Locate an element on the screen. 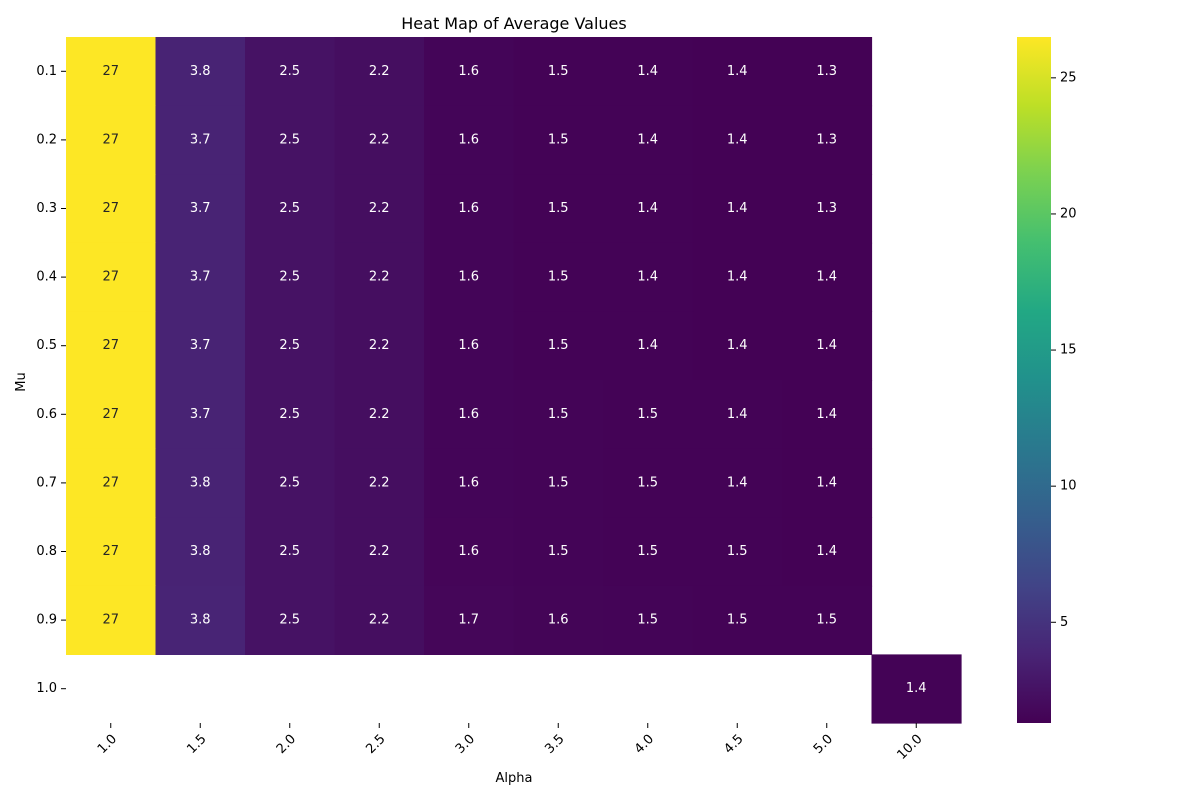  cell-value-label: 3.7 is located at coordinates (200, 277).